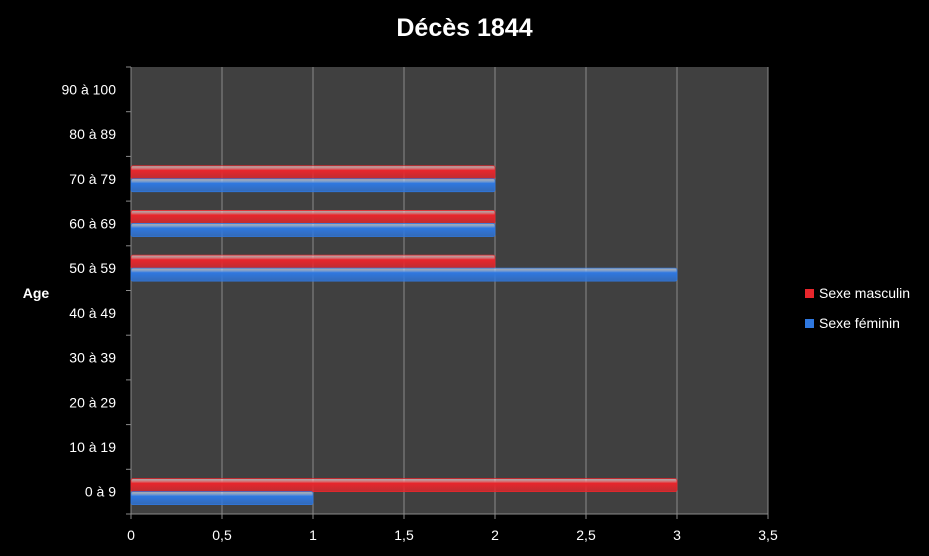 Image resolution: width=929 pixels, height=556 pixels. I want to click on y-tick-label: 40 à 49, so click(92, 313).